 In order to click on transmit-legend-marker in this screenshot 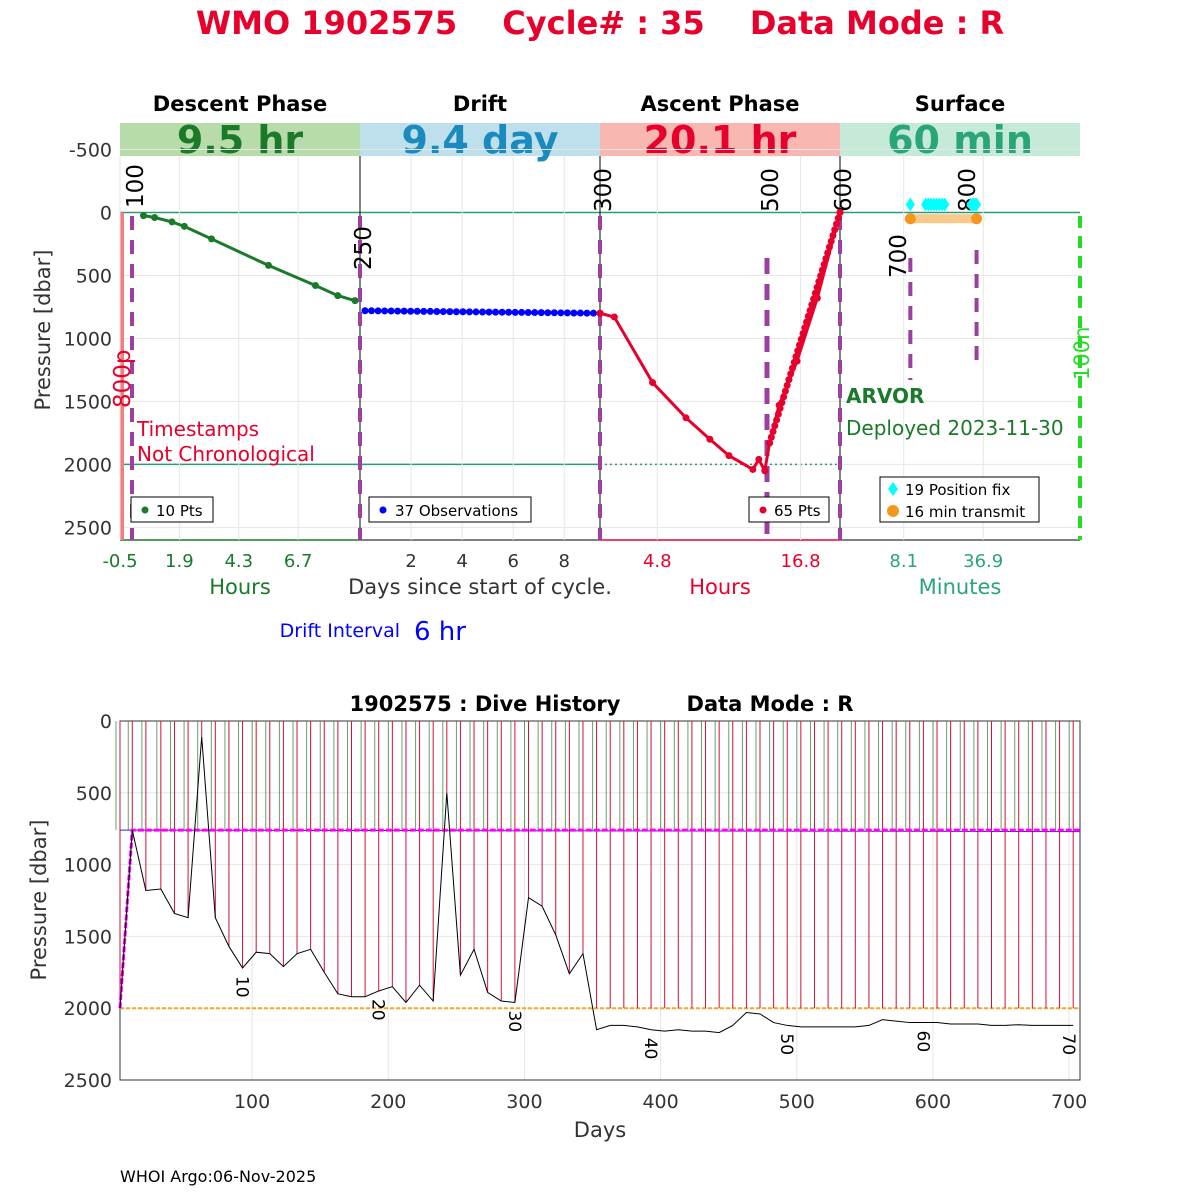, I will do `click(893, 511)`.